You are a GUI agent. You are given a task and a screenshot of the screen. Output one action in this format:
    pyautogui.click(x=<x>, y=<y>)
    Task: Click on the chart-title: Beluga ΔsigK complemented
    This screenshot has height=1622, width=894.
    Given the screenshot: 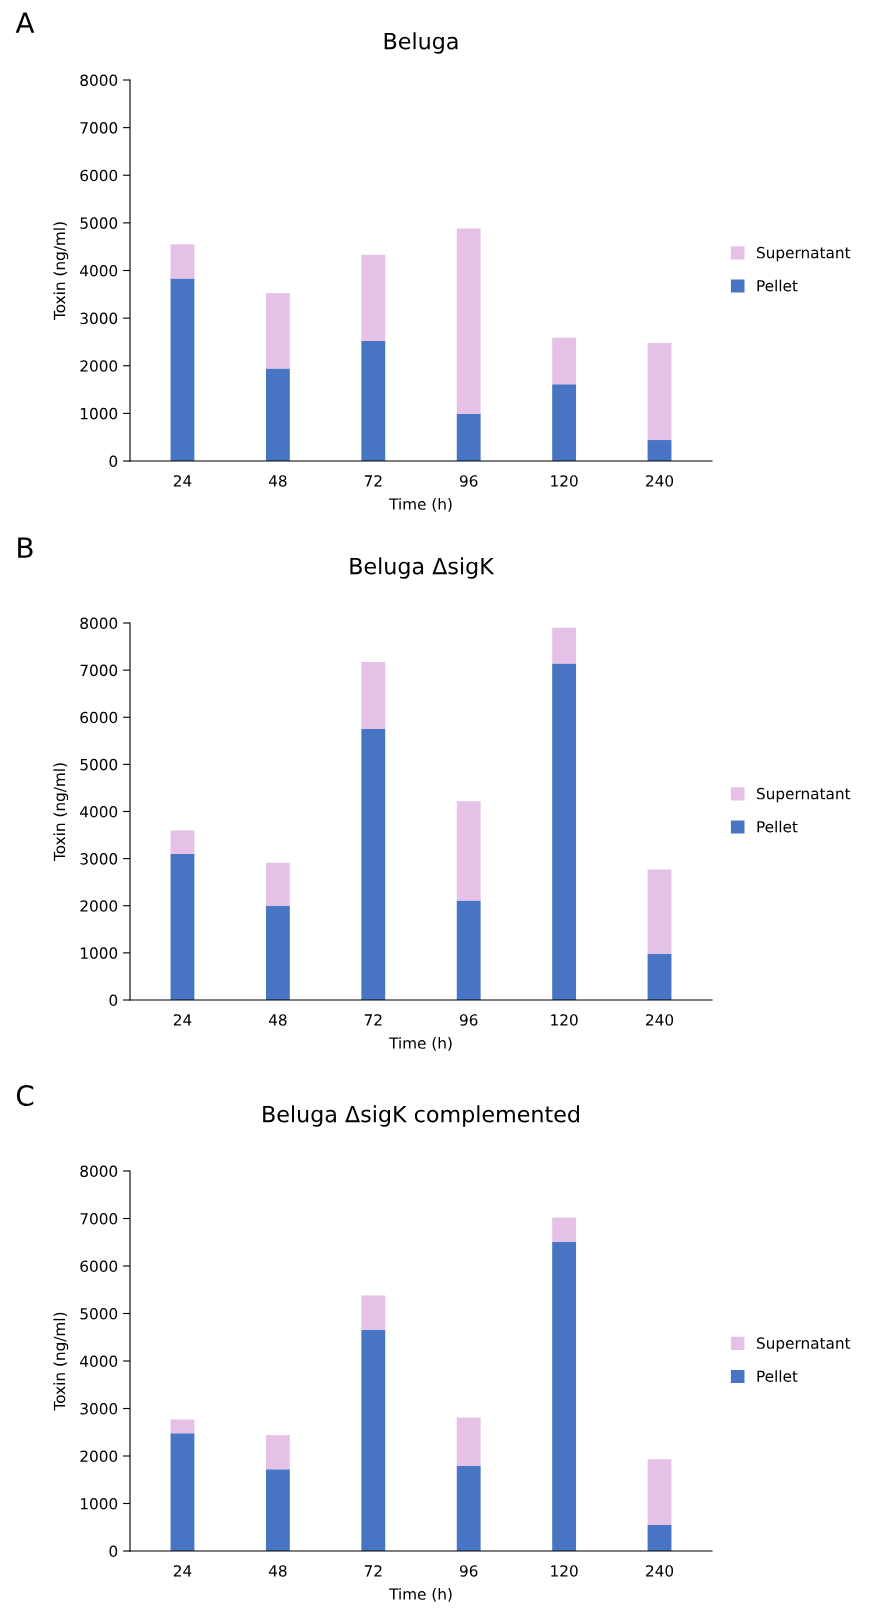 What is the action you would take?
    pyautogui.click(x=421, y=1116)
    